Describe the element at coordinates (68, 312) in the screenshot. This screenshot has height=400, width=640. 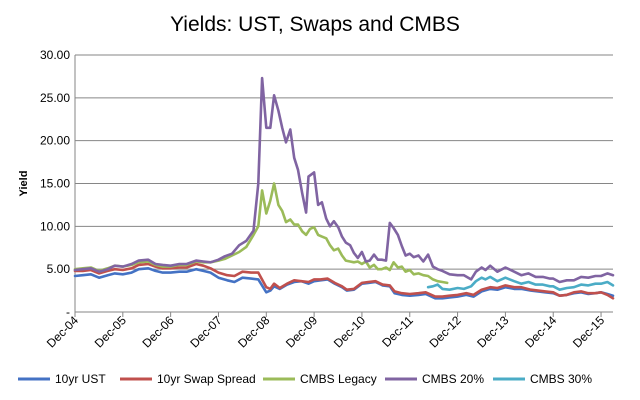
I see `y-tick-label: -` at that location.